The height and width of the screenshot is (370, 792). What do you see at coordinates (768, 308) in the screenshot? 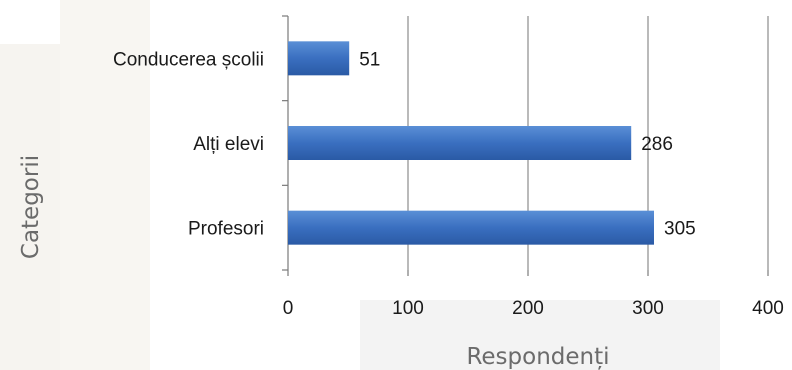
I see `x-tick-label: 400` at bounding box center [768, 308].